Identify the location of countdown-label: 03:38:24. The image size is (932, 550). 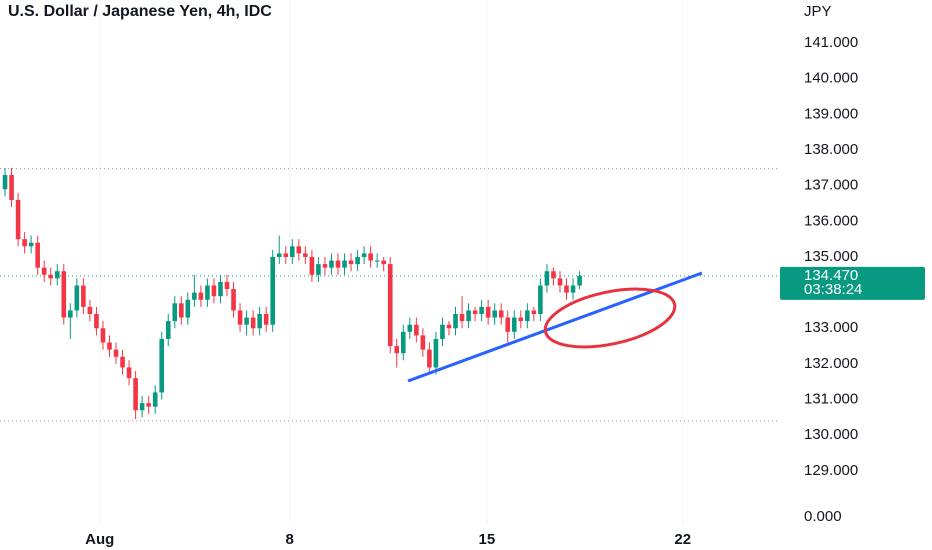
(833, 289).